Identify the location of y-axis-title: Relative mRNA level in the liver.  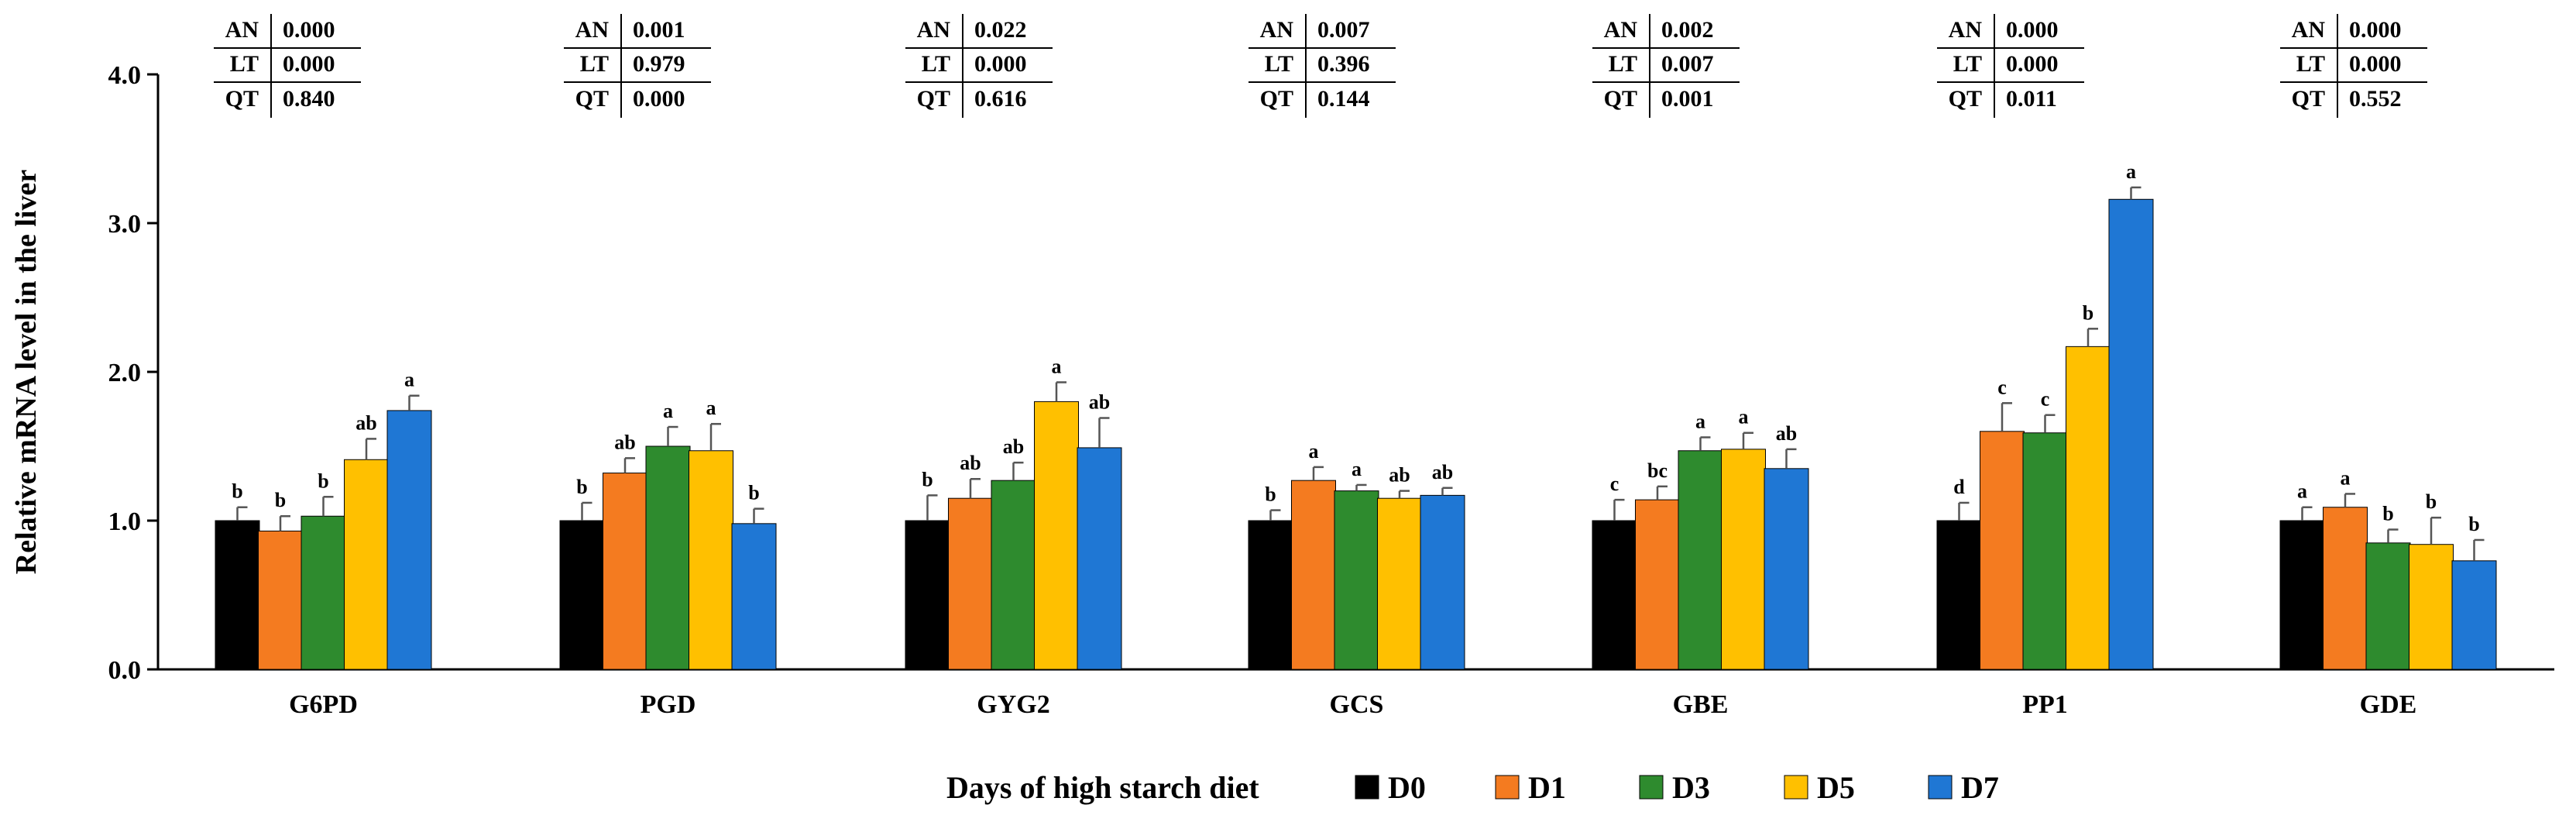
(26, 372).